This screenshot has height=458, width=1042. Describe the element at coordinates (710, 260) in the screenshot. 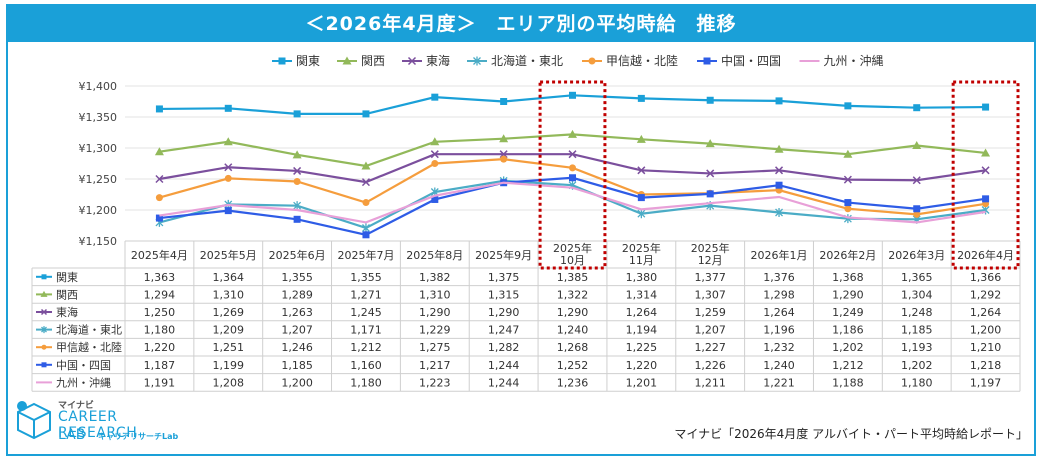

I see `category-label: 12月` at that location.